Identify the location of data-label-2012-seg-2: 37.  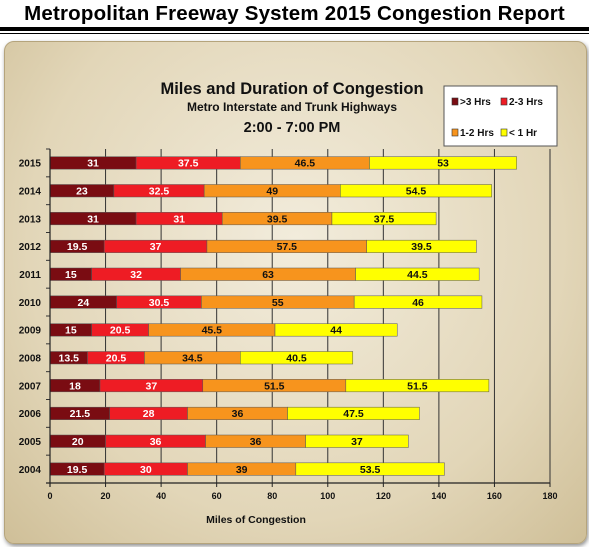
(156, 247).